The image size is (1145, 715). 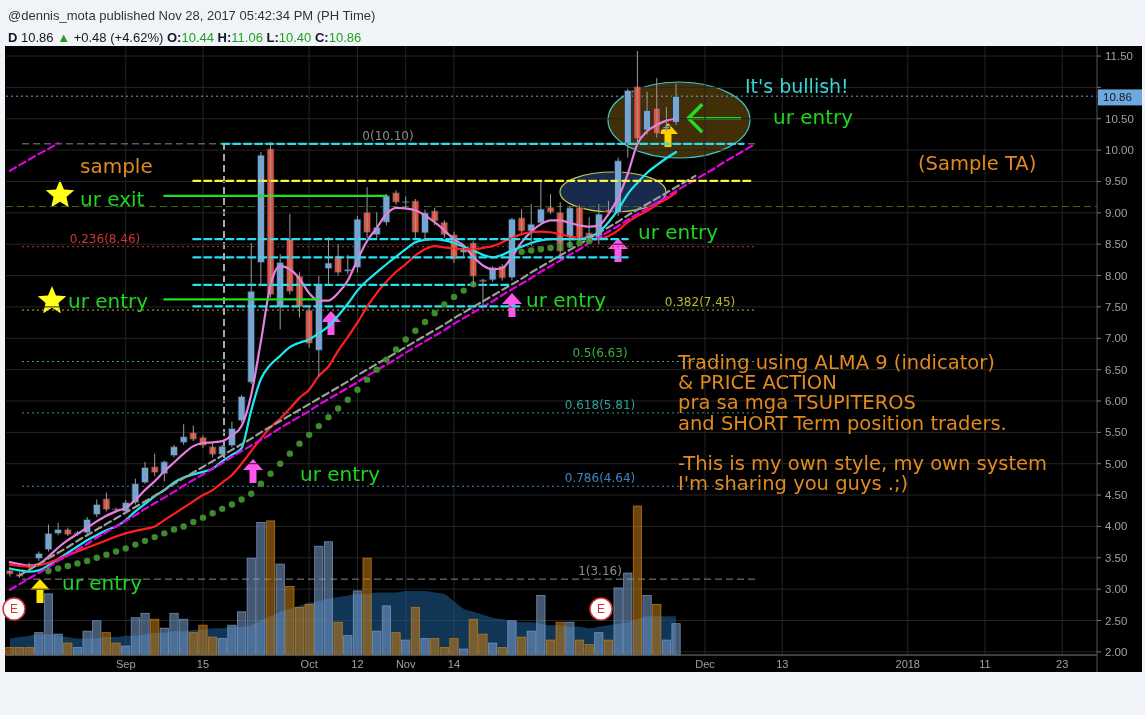 I want to click on x-tick-label: 12, so click(x=357, y=664).